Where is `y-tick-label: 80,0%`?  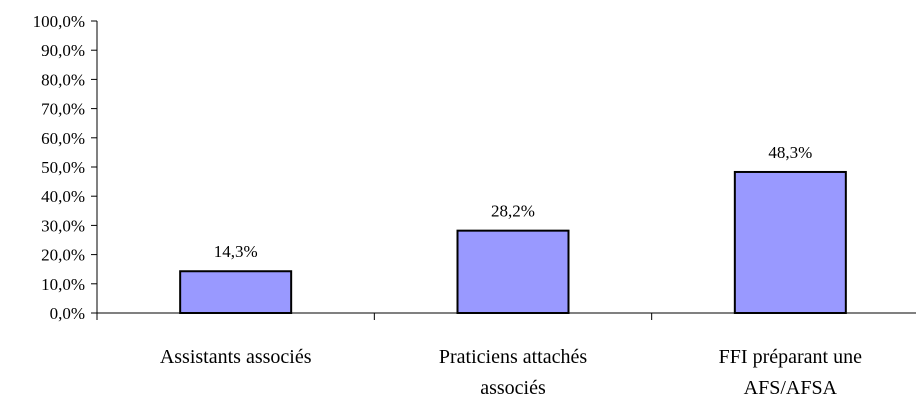 y-tick-label: 80,0% is located at coordinates (63, 79).